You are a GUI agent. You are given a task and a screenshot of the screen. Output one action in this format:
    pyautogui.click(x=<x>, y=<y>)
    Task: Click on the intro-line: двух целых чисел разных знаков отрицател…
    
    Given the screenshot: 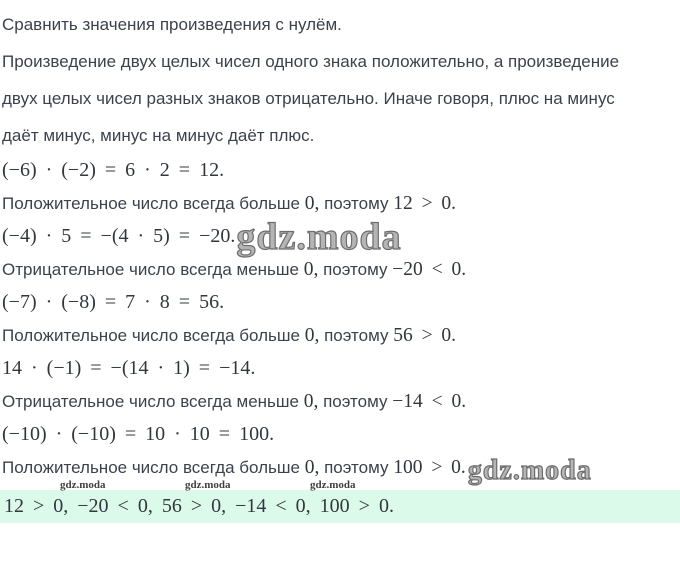 What is the action you would take?
    pyautogui.click(x=308, y=98)
    